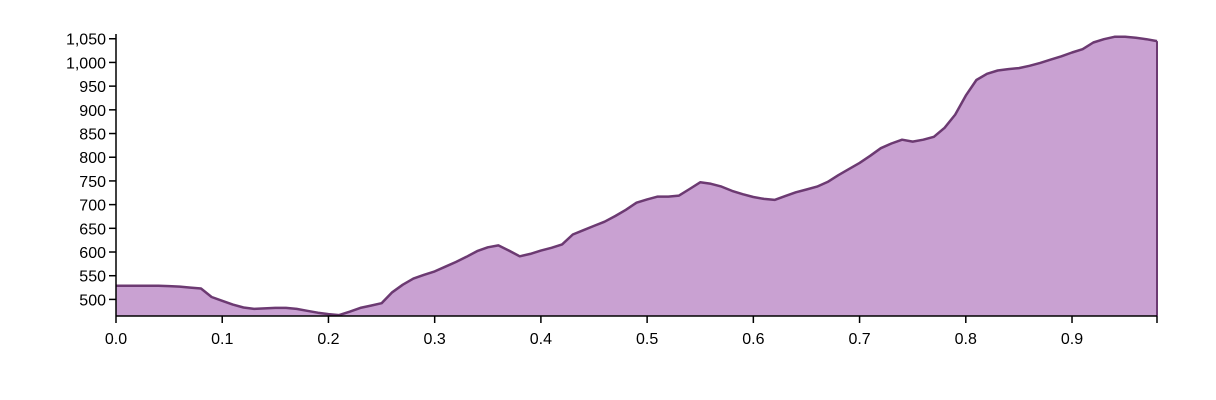 The height and width of the screenshot is (400, 1216). What do you see at coordinates (647, 339) in the screenshot?
I see `x-tick-label: 0.5` at bounding box center [647, 339].